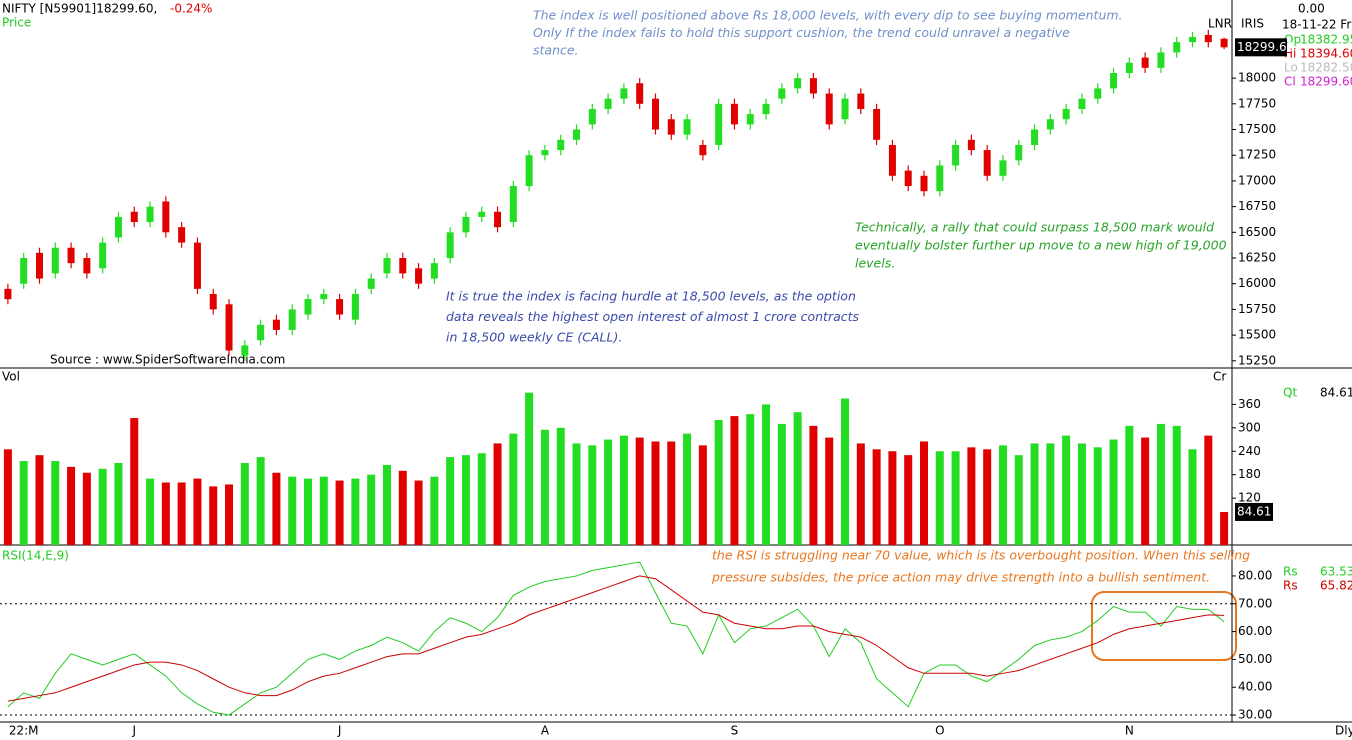  I want to click on panel-label: Vol, so click(11, 377).